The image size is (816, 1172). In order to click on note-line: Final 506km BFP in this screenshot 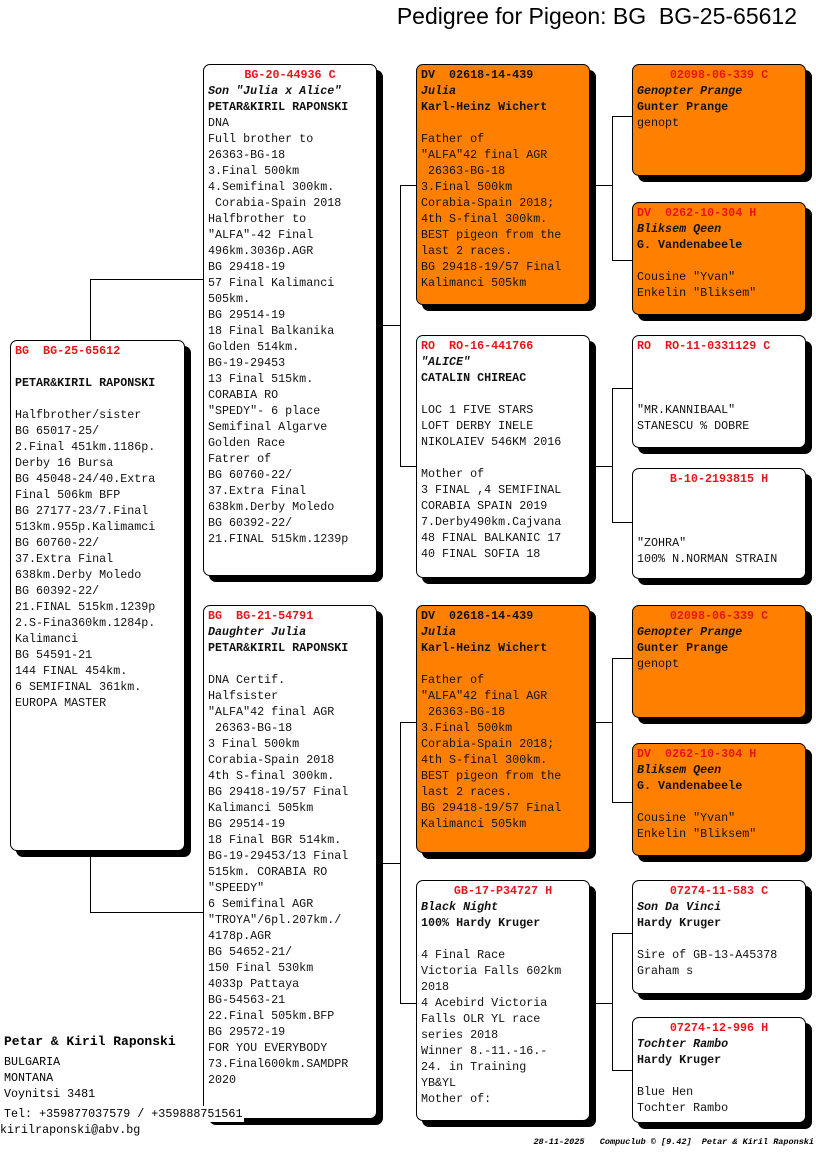, I will do `click(68, 495)`.